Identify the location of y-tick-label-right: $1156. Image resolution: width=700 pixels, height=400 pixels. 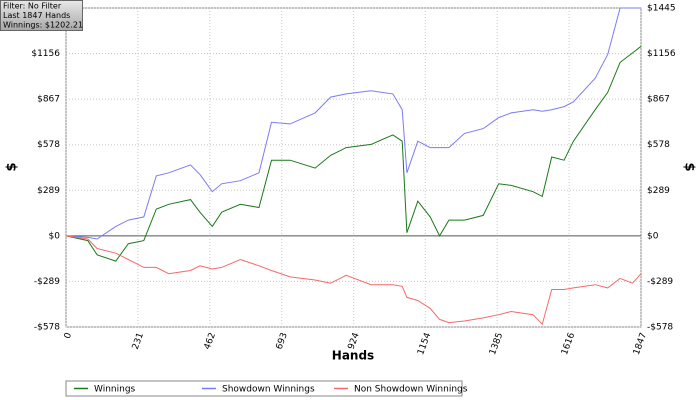
(661, 54).